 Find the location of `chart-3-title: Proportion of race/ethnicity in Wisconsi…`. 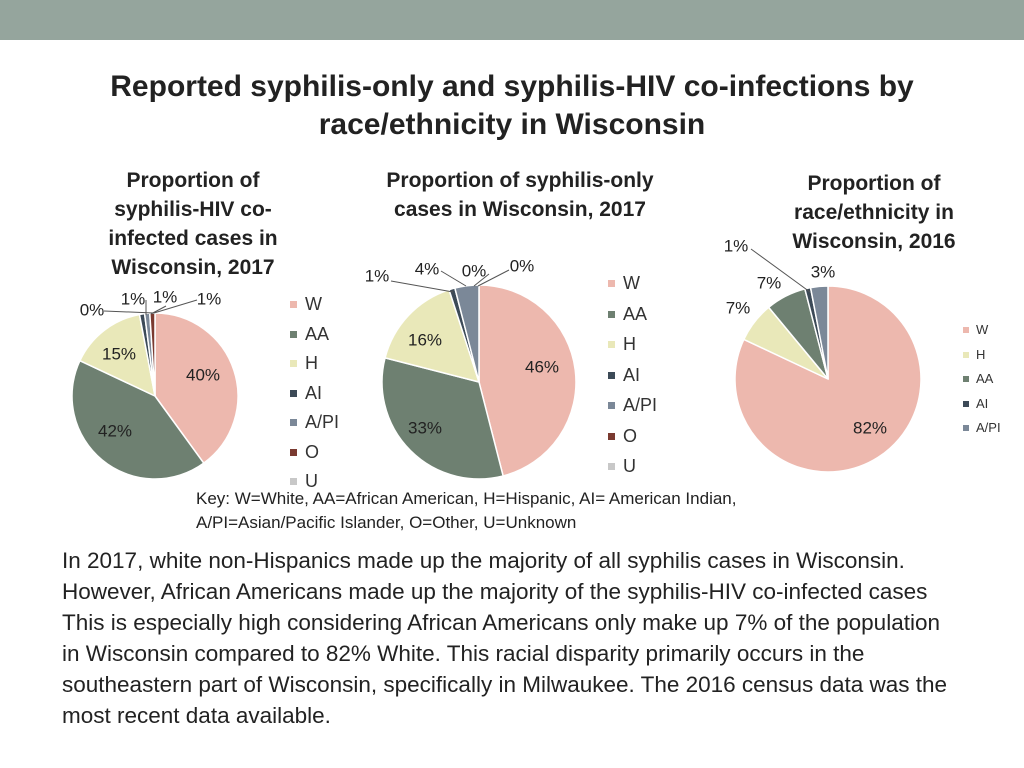

chart-3-title: Proportion of race/ethnicity in Wisconsi… is located at coordinates (874, 212).